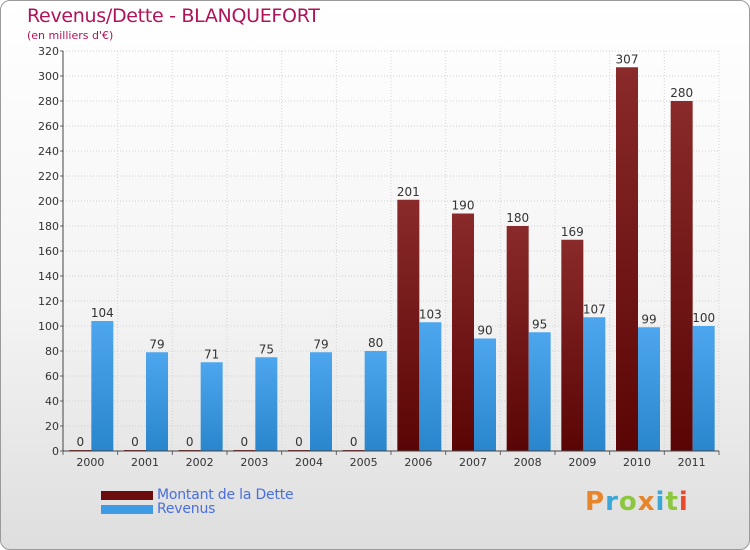 The height and width of the screenshot is (550, 750). I want to click on y-tick-label: 280, so click(48, 101).